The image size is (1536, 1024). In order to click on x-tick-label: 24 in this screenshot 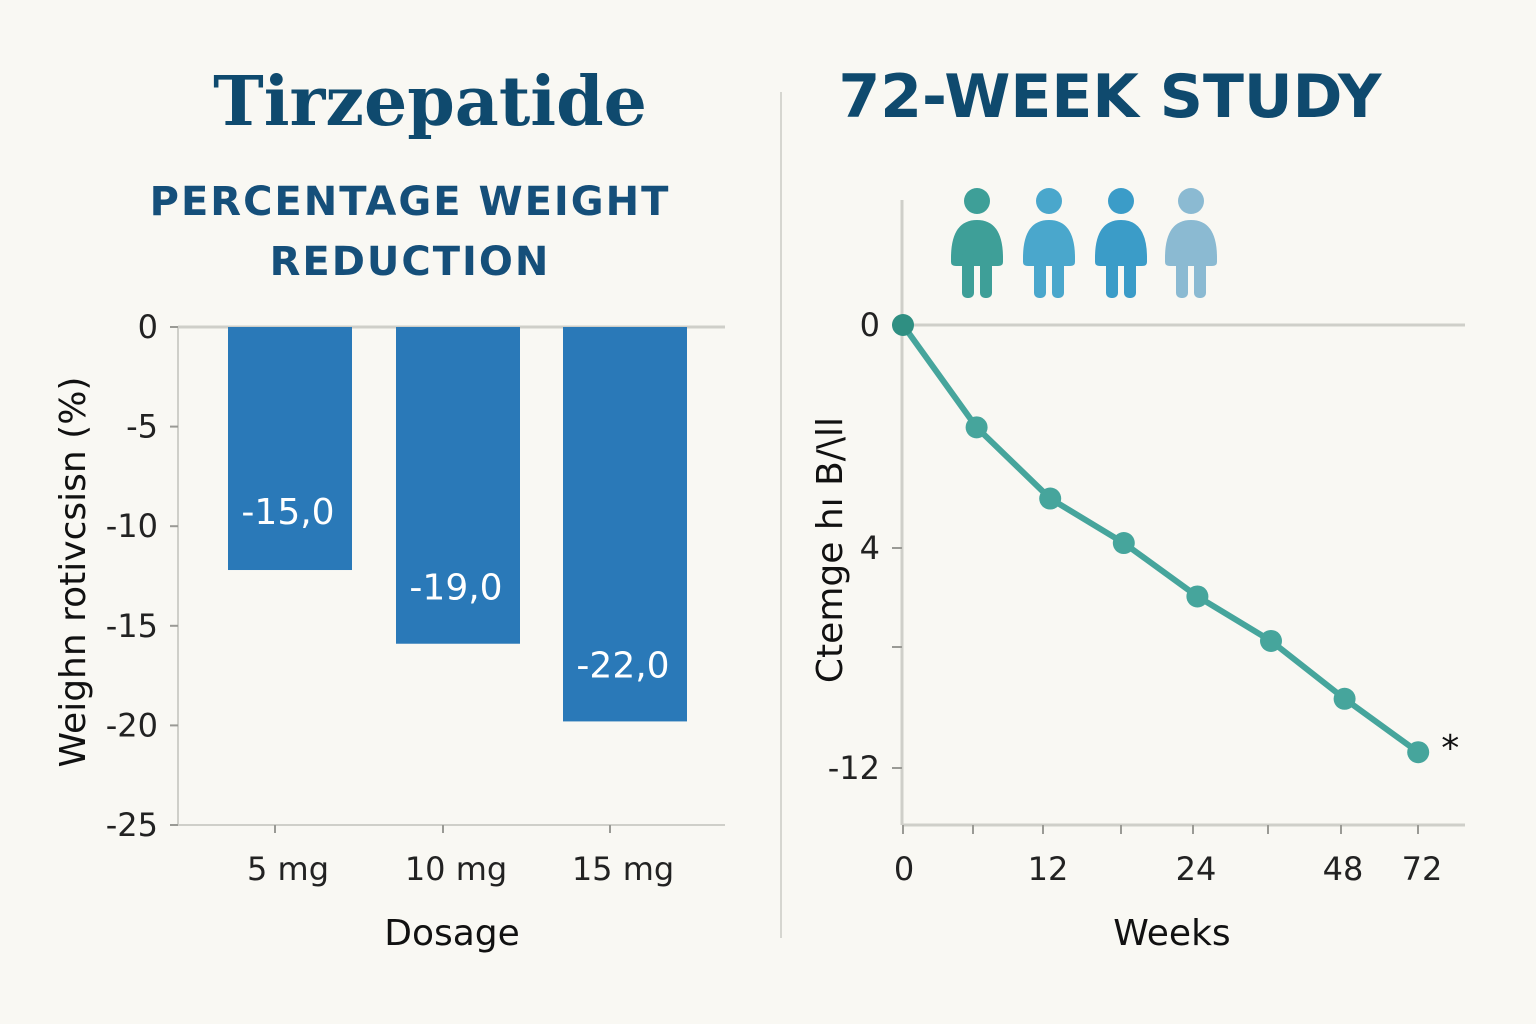, I will do `click(1196, 869)`.